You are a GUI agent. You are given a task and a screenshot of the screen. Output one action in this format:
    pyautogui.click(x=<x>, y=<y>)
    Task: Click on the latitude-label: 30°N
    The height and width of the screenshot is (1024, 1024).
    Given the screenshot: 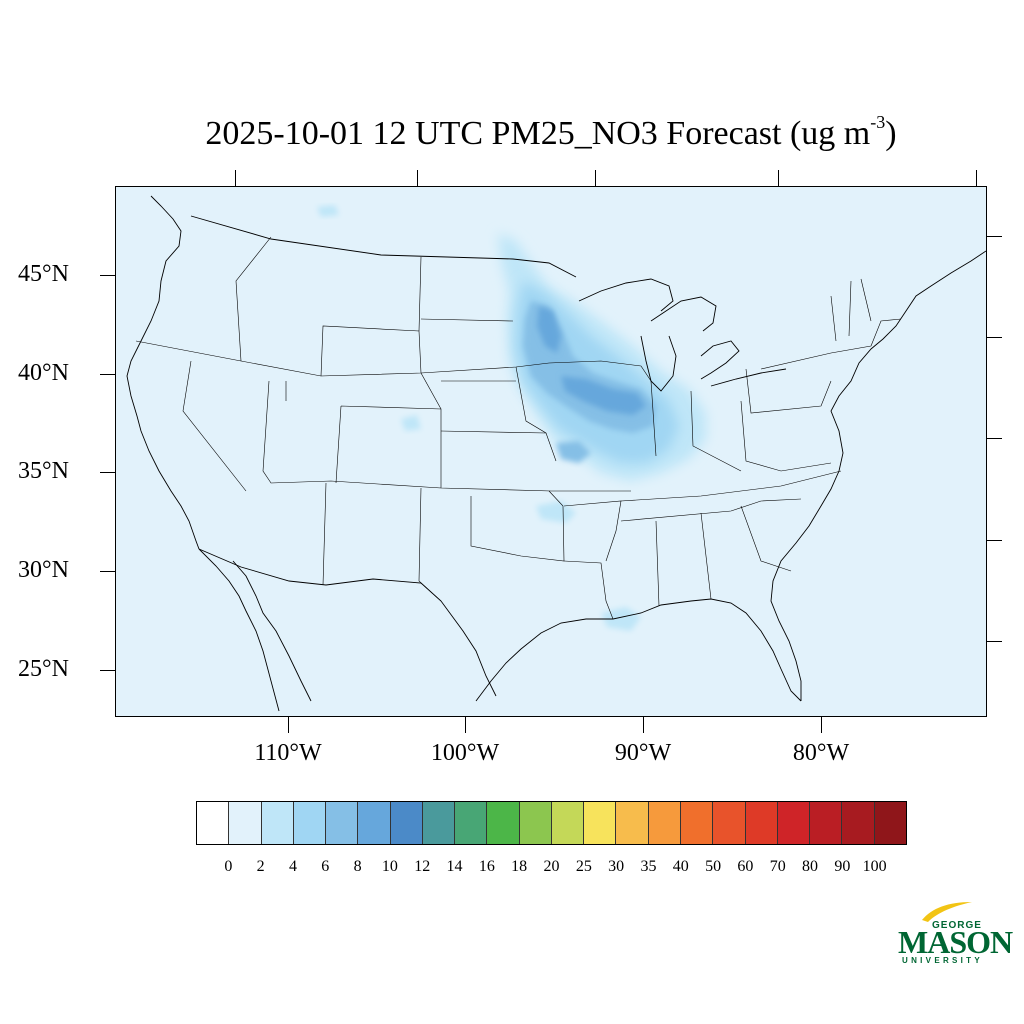 What is the action you would take?
    pyautogui.click(x=43, y=570)
    